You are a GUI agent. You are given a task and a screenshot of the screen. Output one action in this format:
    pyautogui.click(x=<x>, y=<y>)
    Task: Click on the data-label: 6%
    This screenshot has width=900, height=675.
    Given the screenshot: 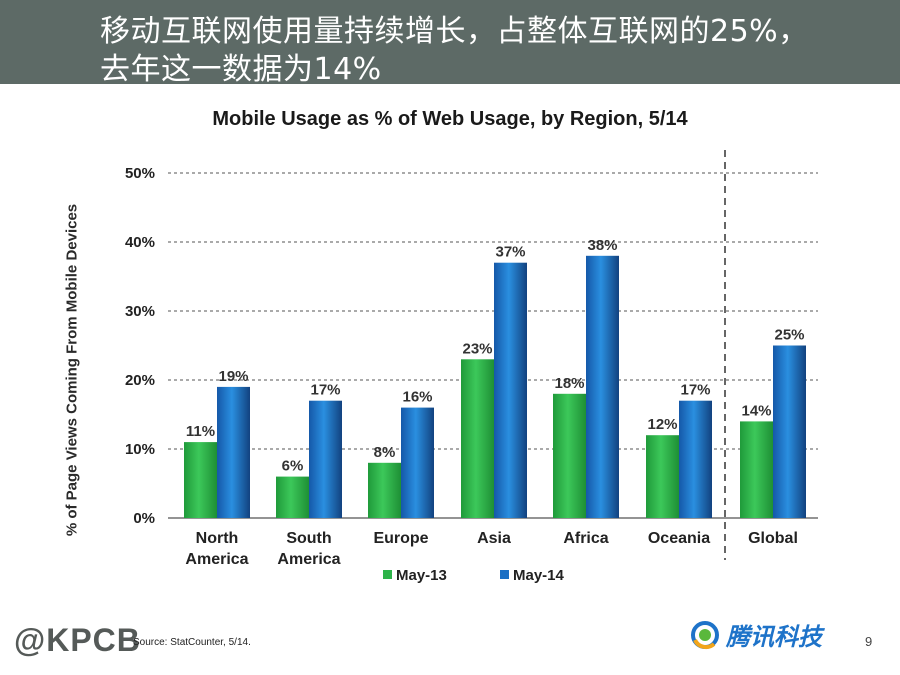 What is the action you would take?
    pyautogui.click(x=293, y=466)
    